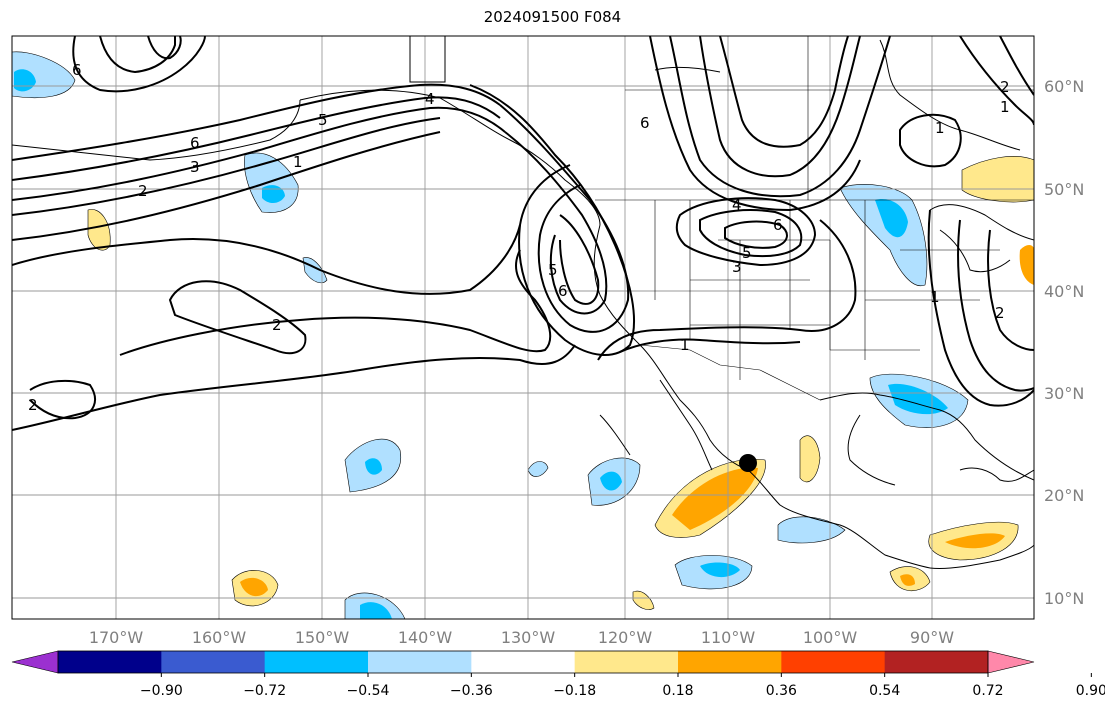 This screenshot has height=712, width=1105. Describe the element at coordinates (563, 291) in the screenshot. I see `contour-label-6e: 6` at that location.